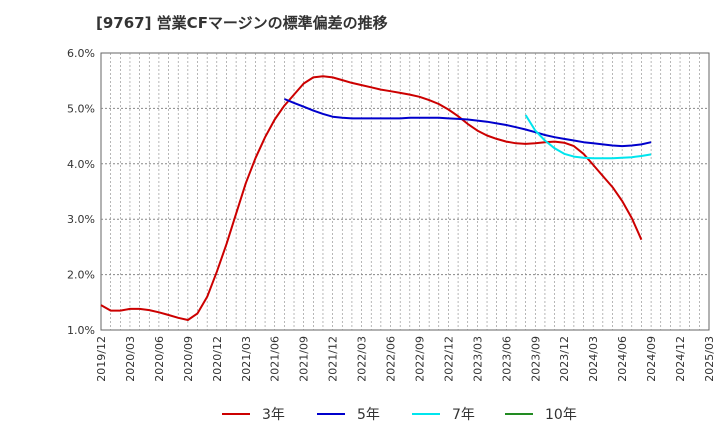  What do you see at coordinates (391, 359) in the screenshot?
I see `x-tick-label: 2022/06` at bounding box center [391, 359].